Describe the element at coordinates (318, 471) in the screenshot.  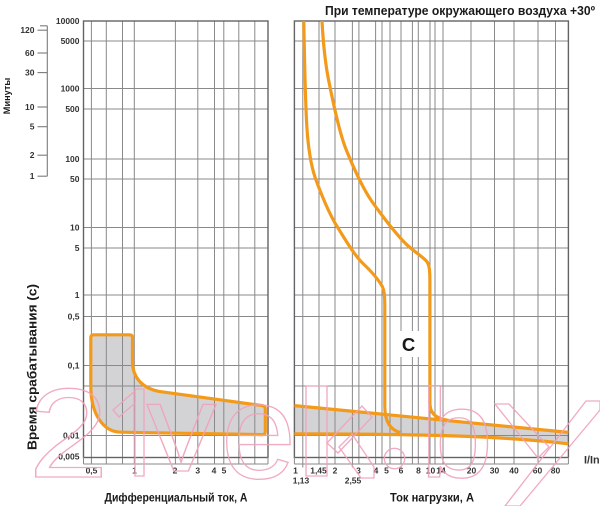
I see `svg-text: 1,45` at that location.